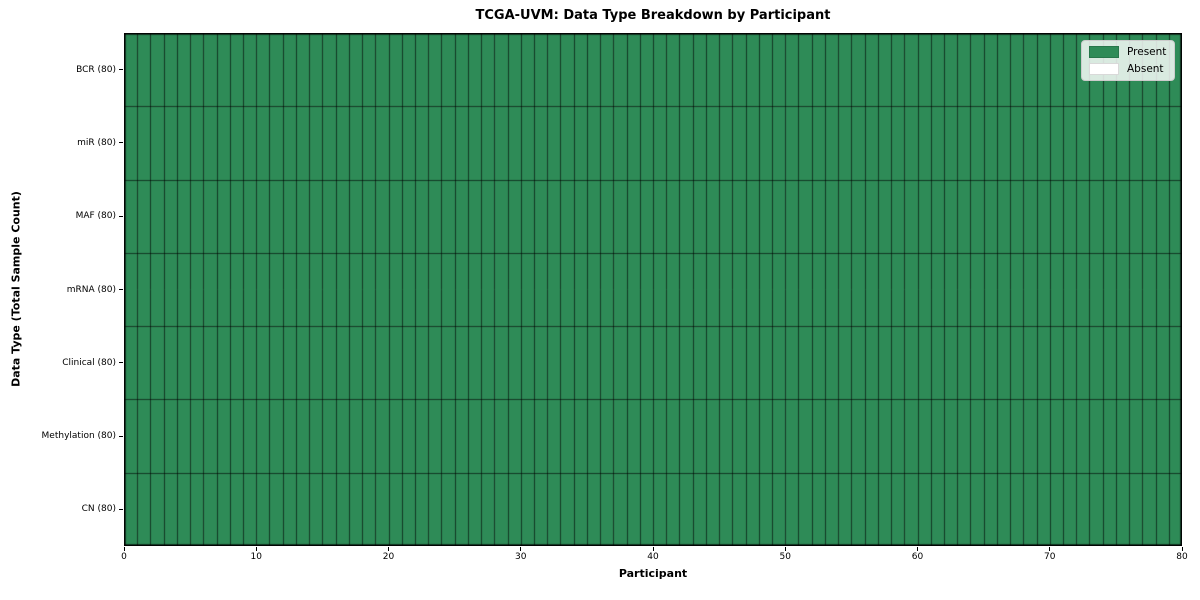 Image resolution: width=1200 pixels, height=600 pixels. What do you see at coordinates (653, 573) in the screenshot?
I see `x-axis-label: Participant` at bounding box center [653, 573].